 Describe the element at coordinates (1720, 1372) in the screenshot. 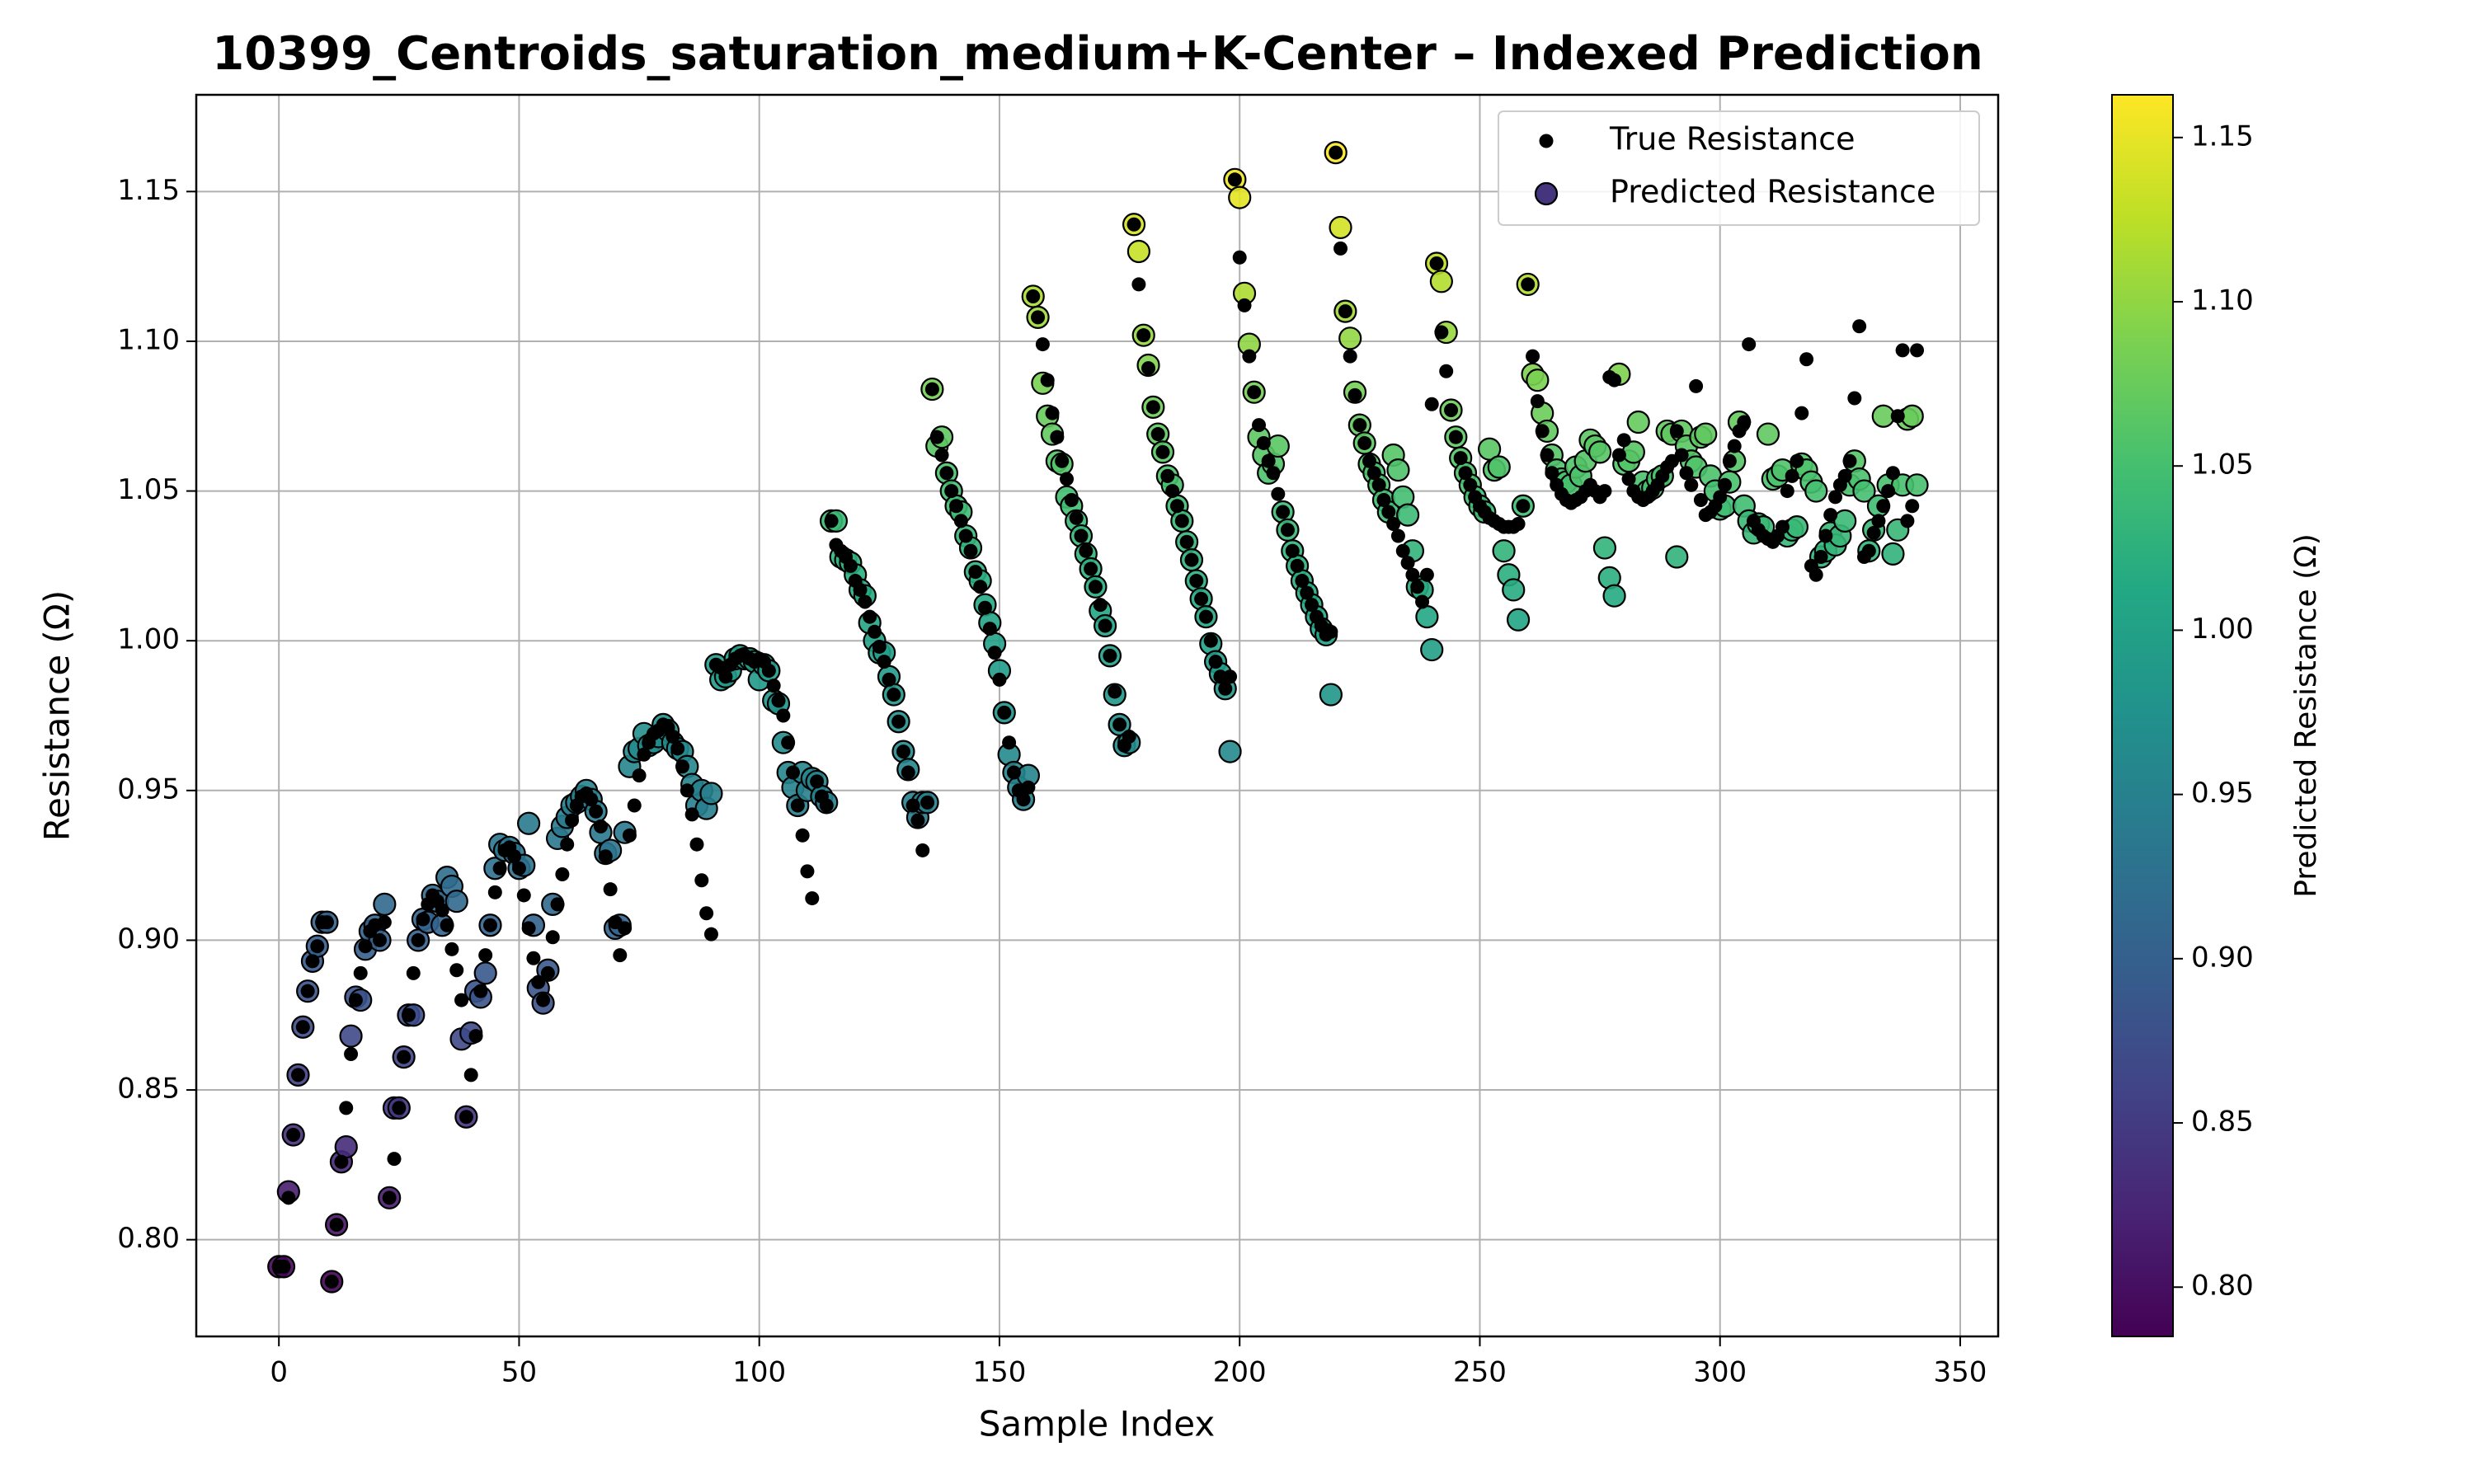

I see `x-tick-label: 300` at that location.